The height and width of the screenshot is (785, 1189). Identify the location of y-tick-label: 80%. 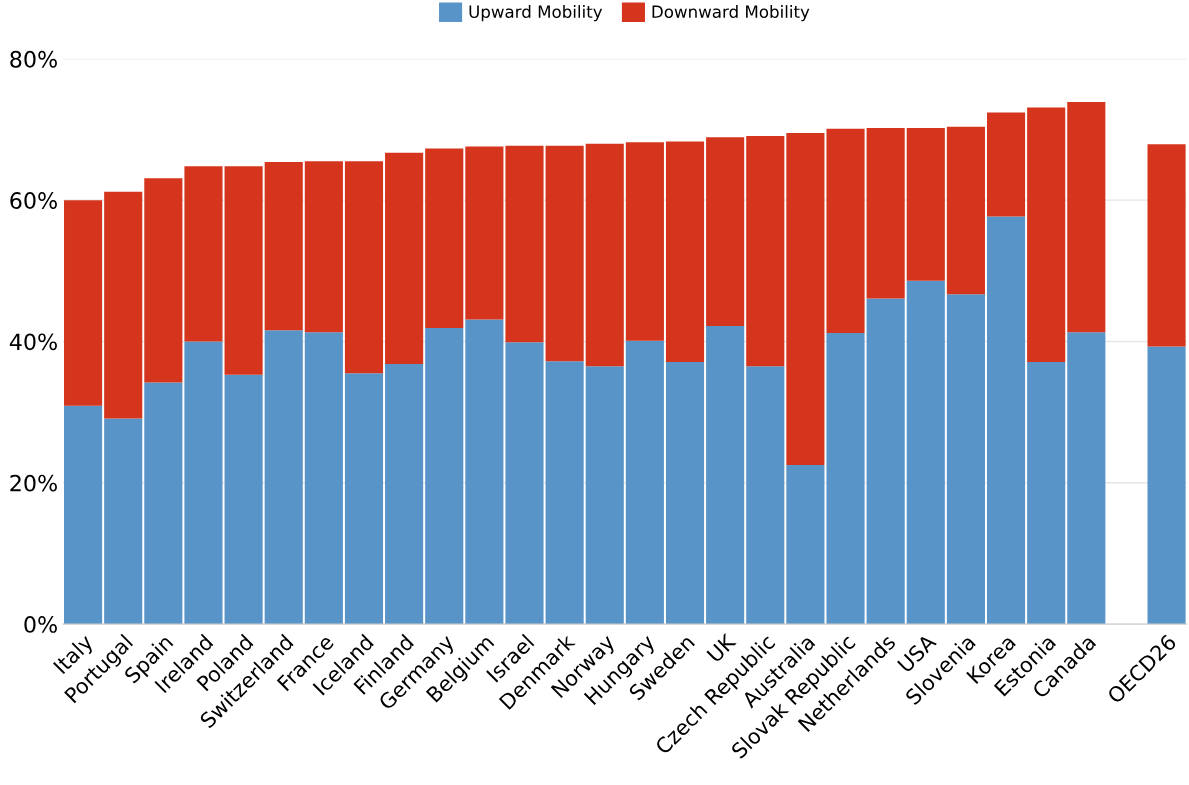
(33, 59).